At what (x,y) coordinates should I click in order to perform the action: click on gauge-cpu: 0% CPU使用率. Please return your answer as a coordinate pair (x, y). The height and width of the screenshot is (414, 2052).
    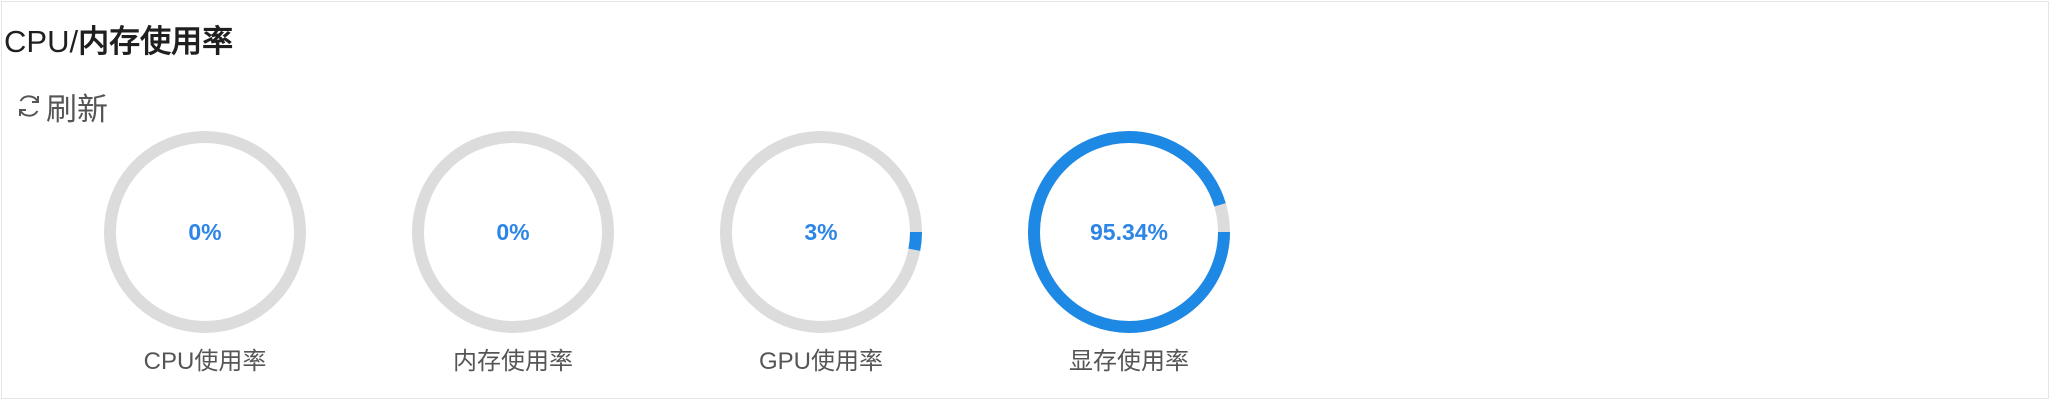
    Looking at the image, I should click on (205, 251).